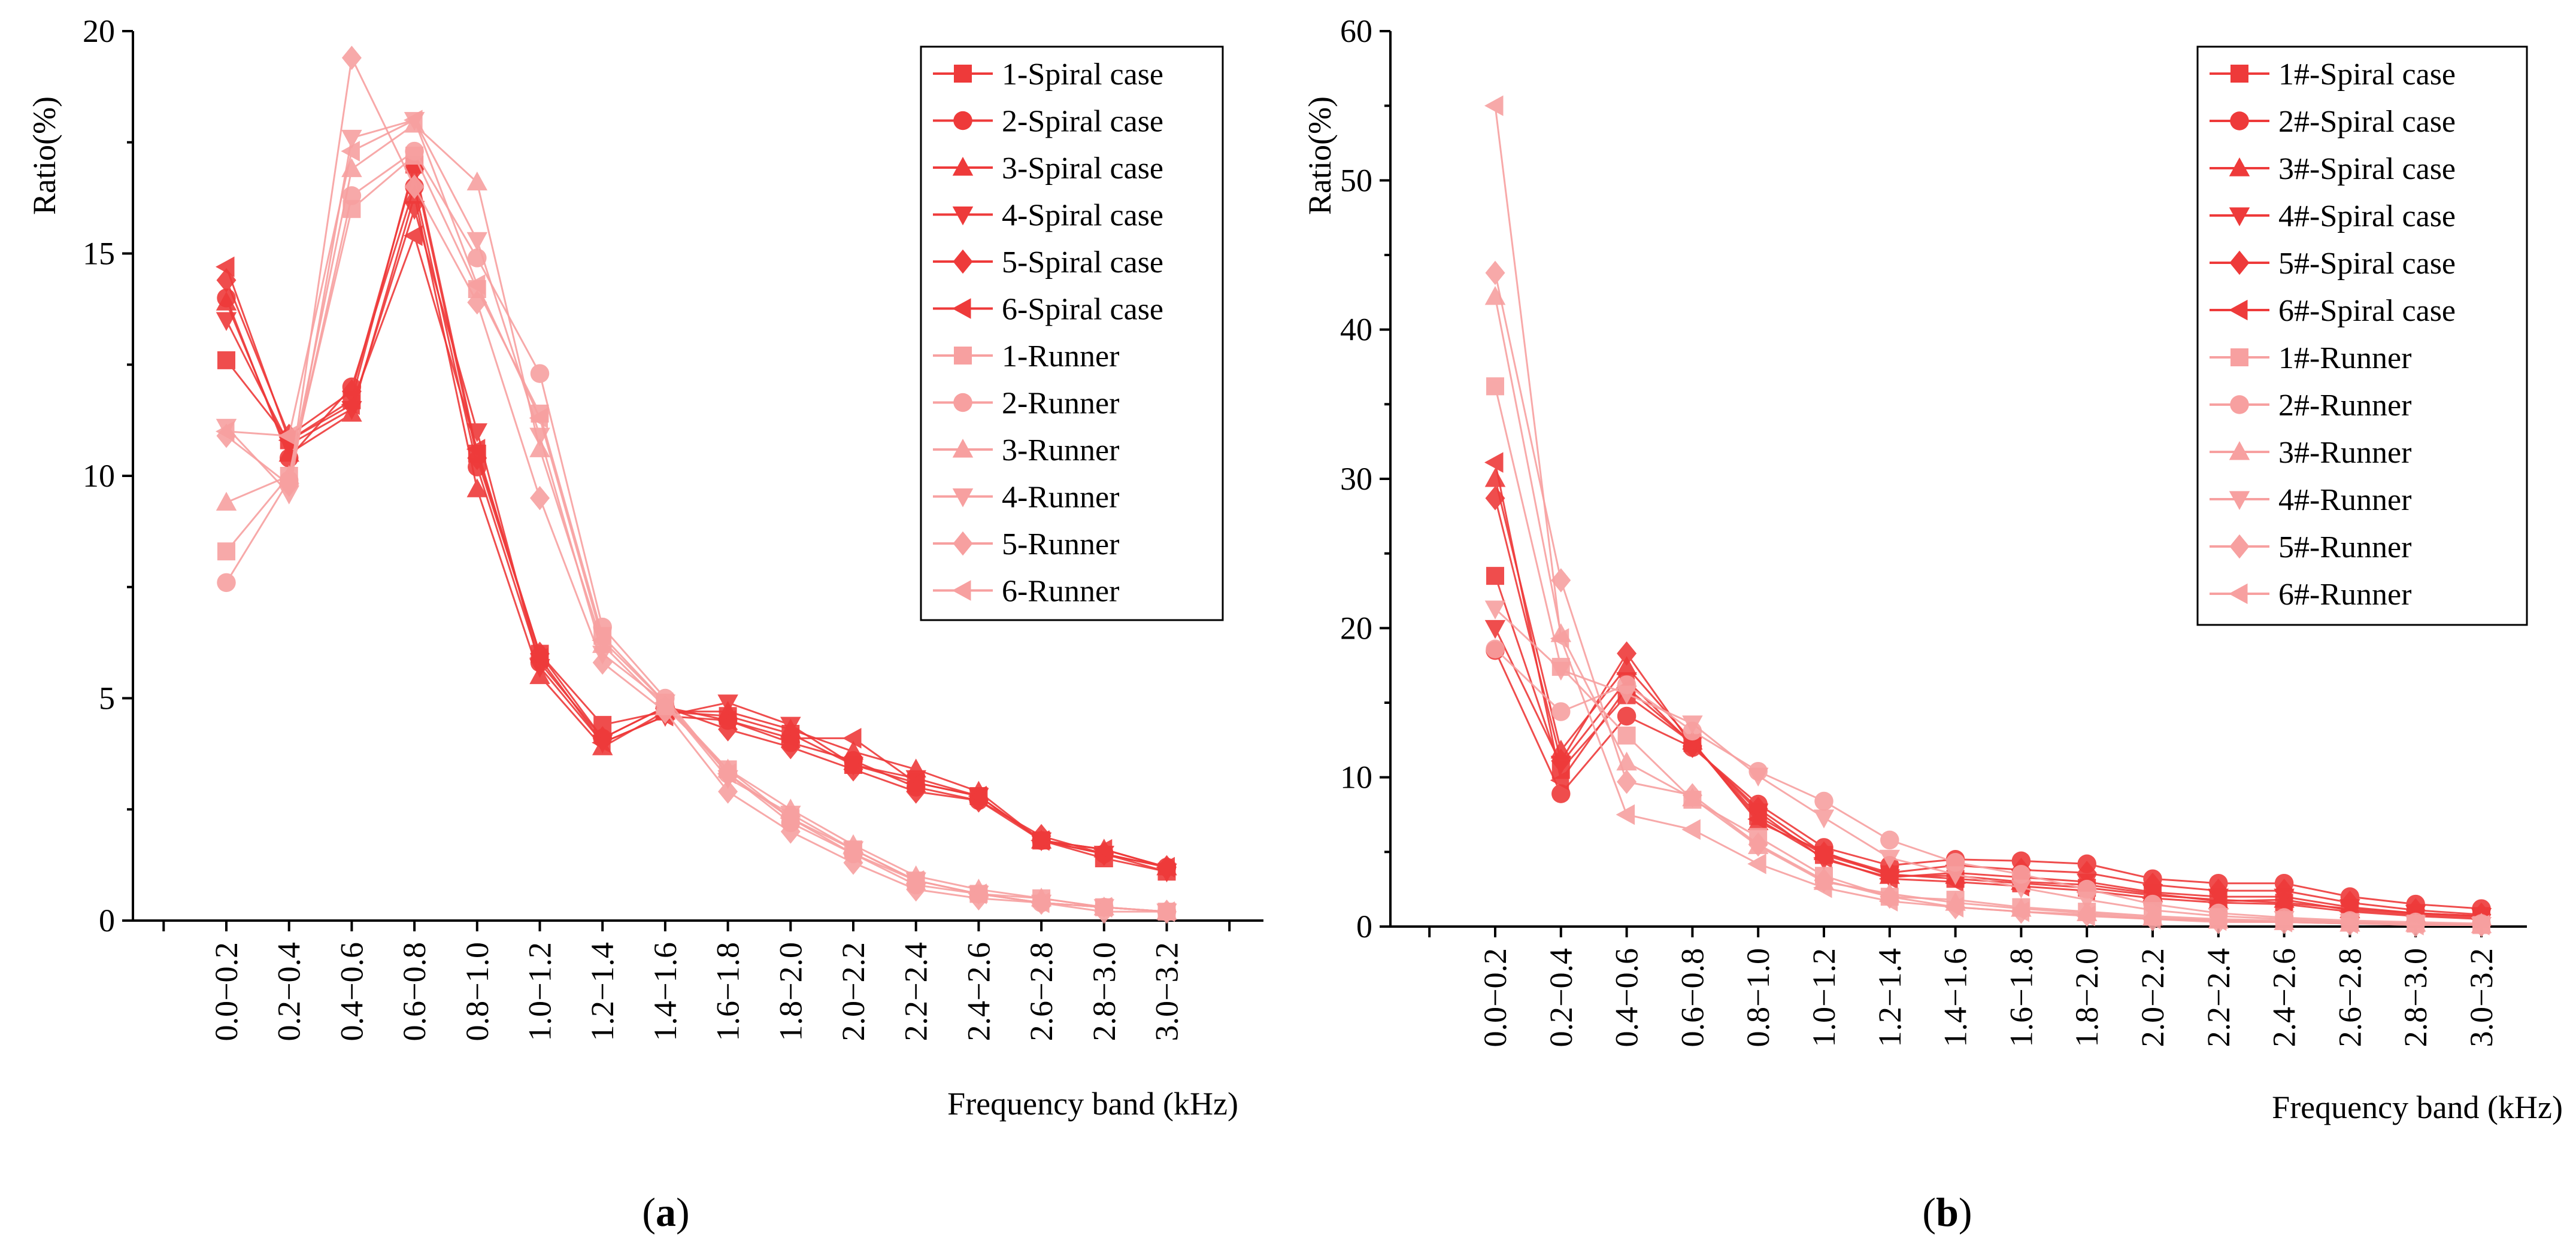  I want to click on a-x-tick-label: 0.4−0.6, so click(351, 991).